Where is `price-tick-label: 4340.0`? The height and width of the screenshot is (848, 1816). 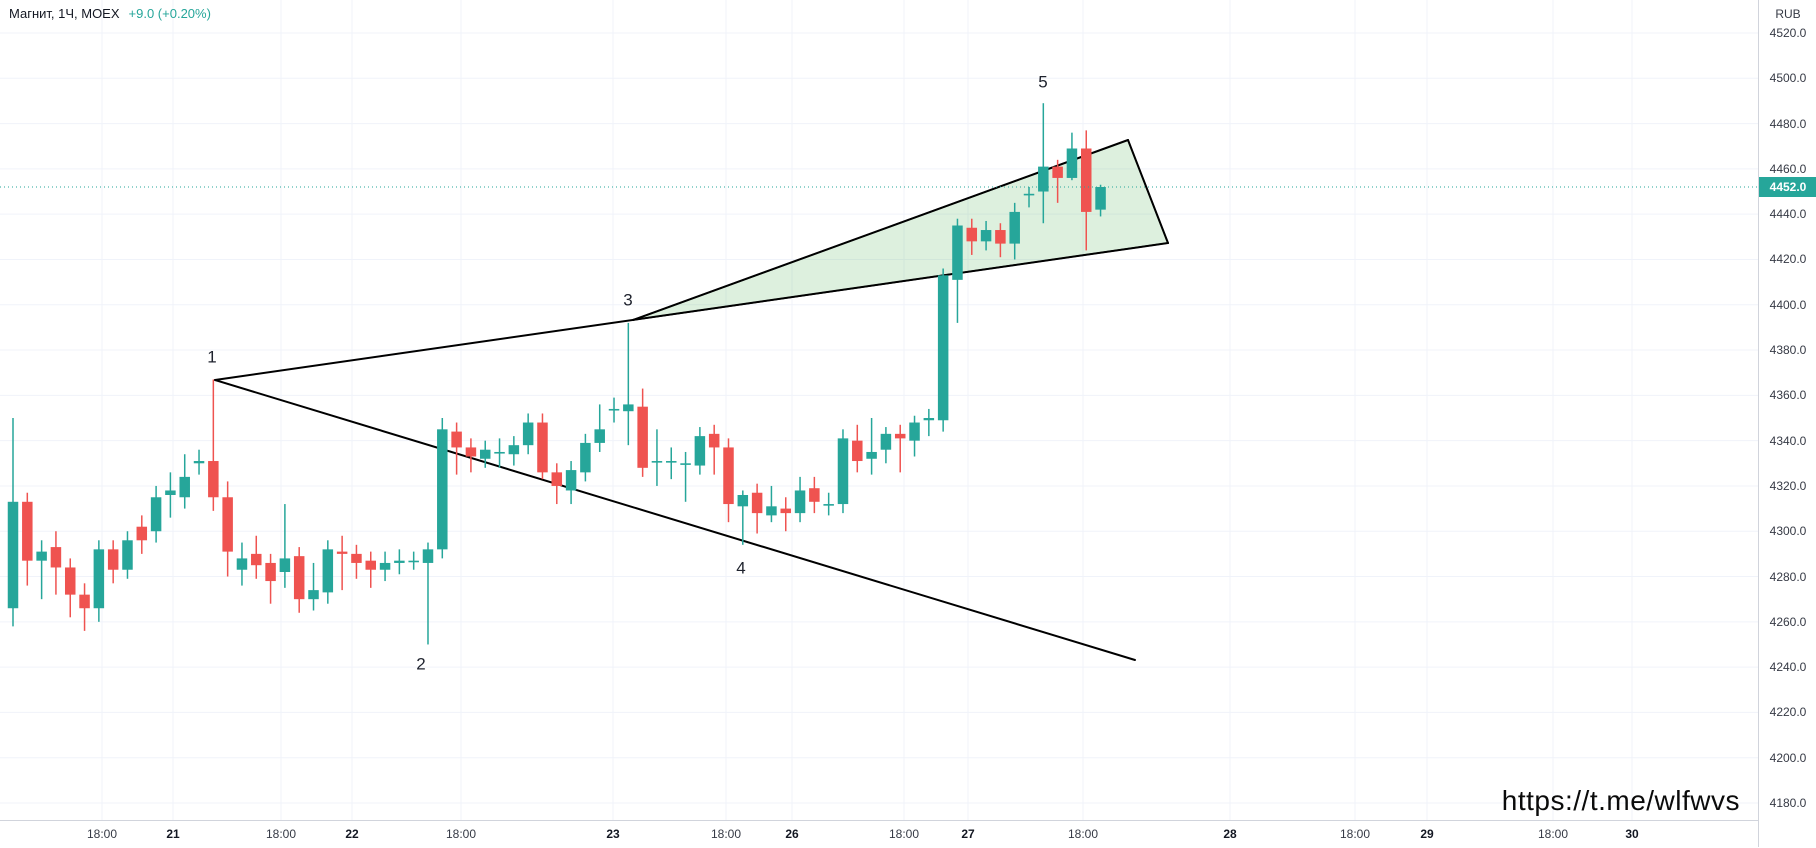 price-tick-label: 4340.0 is located at coordinates (1788, 440).